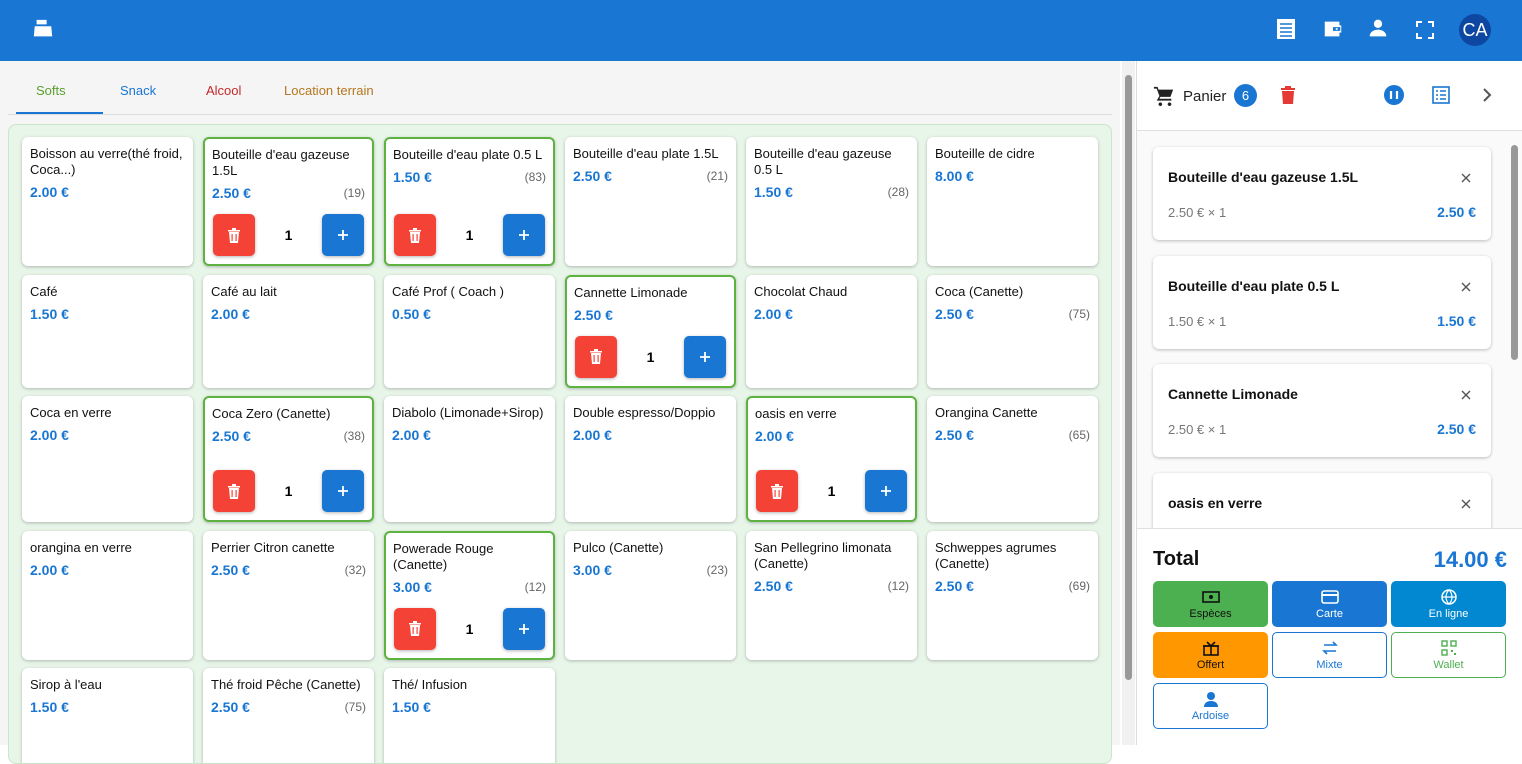 The width and height of the screenshot is (1522, 764). Describe the element at coordinates (650, 570) in the screenshot. I see `price-row: 3.00 € (23)` at that location.